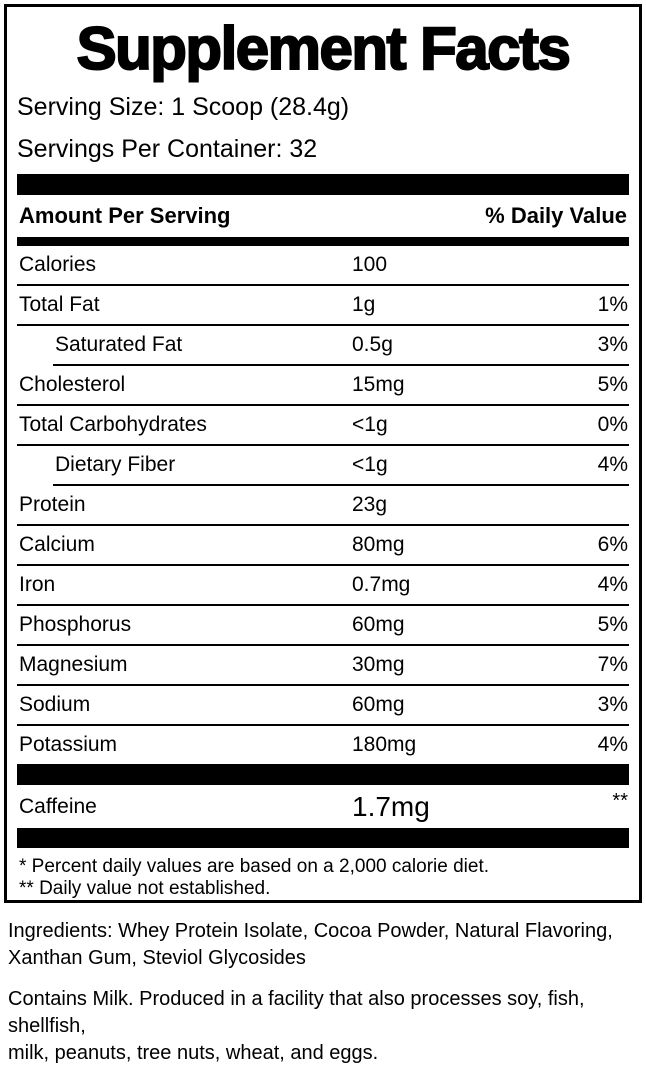 Image resolution: width=646 pixels, height=1067 pixels. Describe the element at coordinates (323, 425) in the screenshot. I see `nutrient-row: Total Carbohydrates <1g 0%` at that location.